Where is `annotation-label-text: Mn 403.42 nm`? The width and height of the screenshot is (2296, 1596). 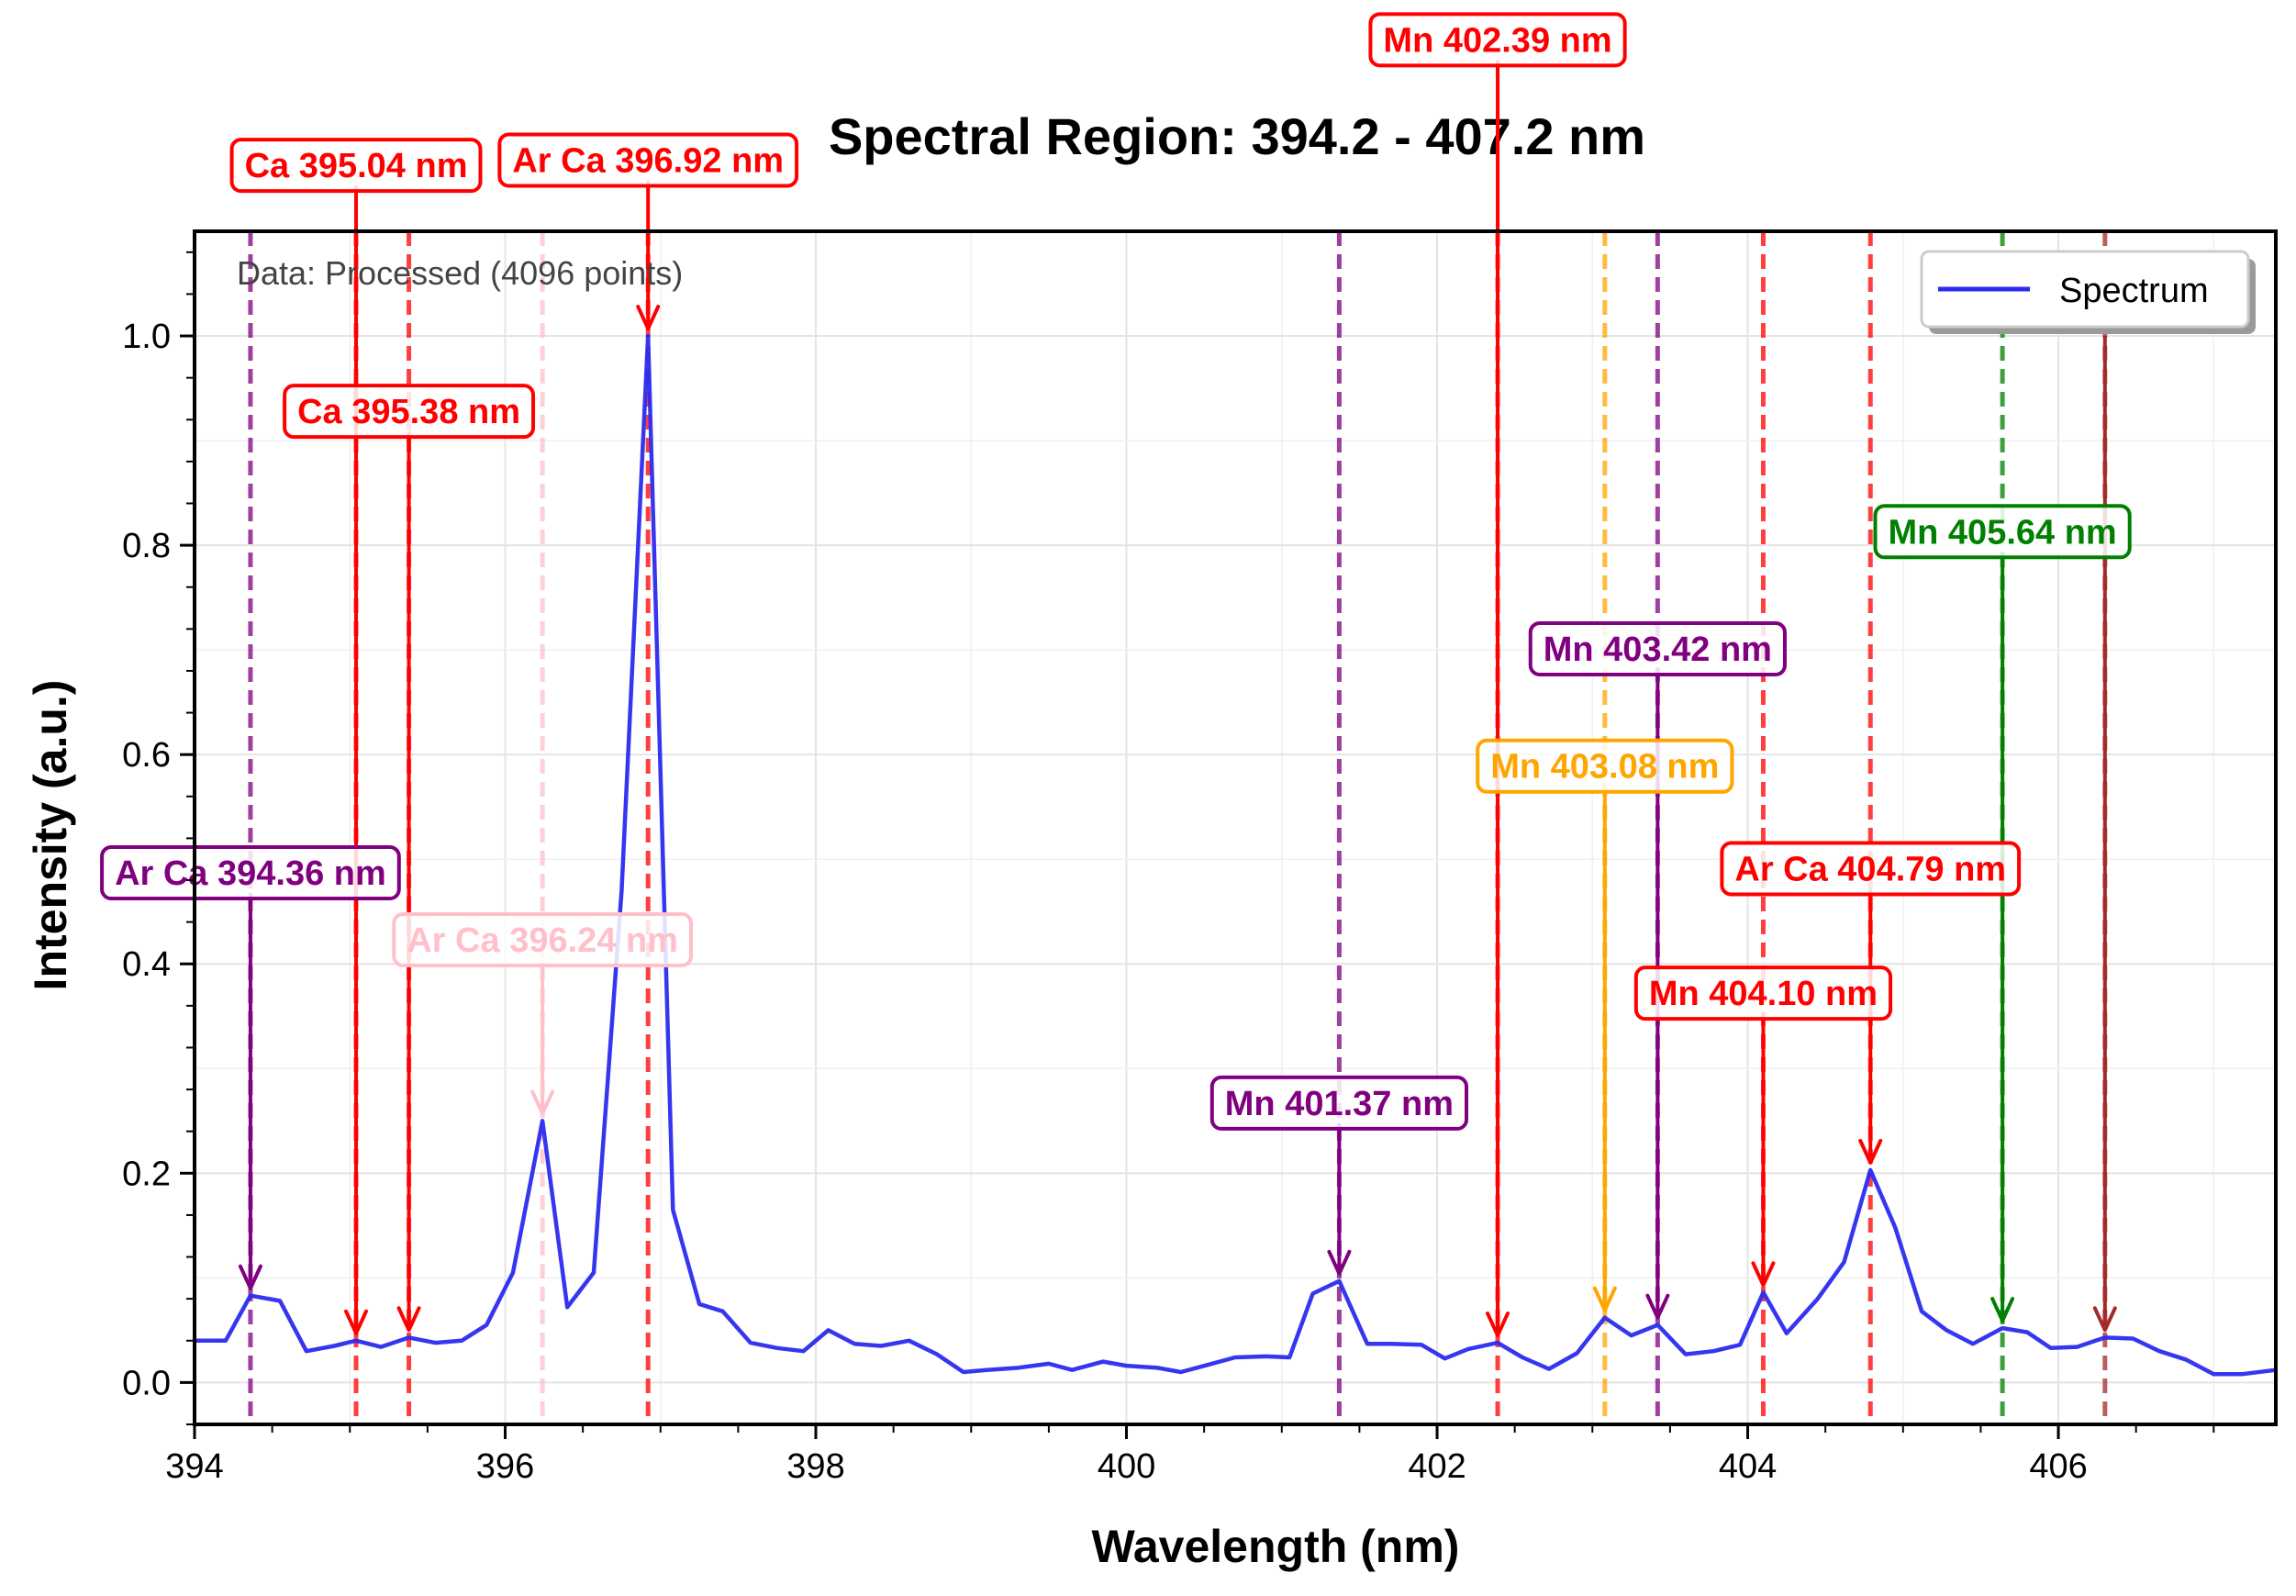 annotation-label-text: Mn 403.42 nm is located at coordinates (1658, 650).